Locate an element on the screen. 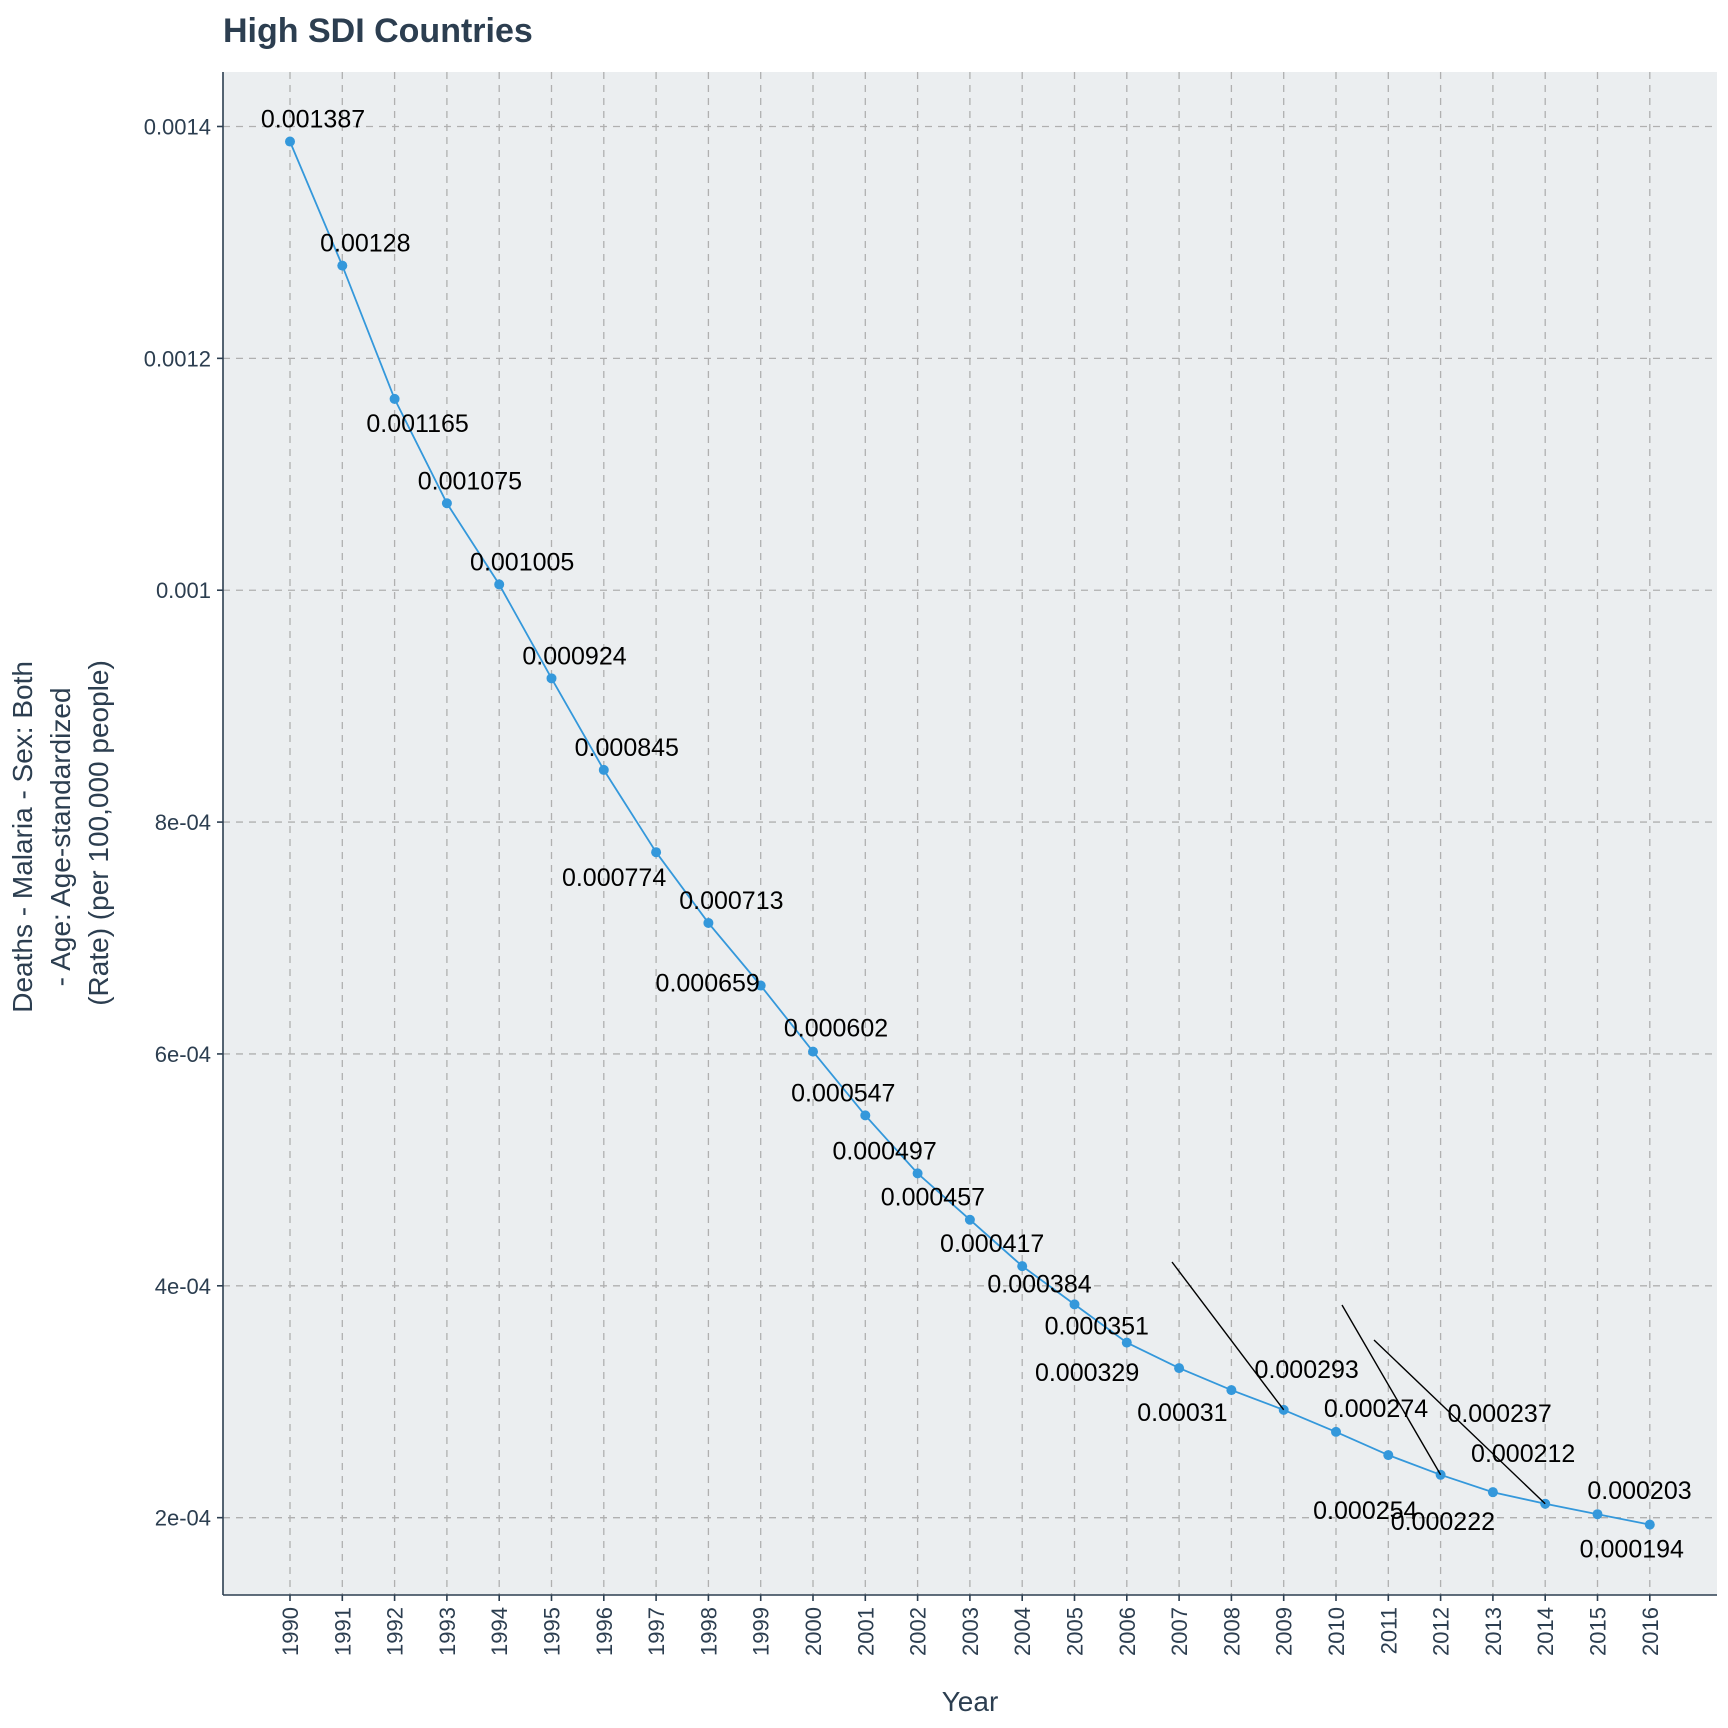 The height and width of the screenshot is (1728, 1728). x-tick-label: 2009 is located at coordinates (1284, 1631).